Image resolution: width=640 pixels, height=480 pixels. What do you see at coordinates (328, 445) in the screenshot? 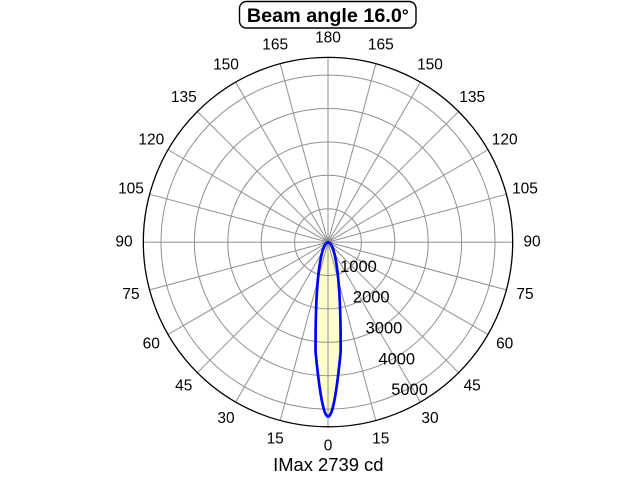
I see `svg-text: 0` at bounding box center [328, 445].